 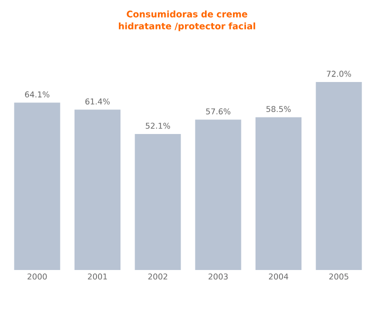 What do you see at coordinates (187, 21) in the screenshot?
I see `chart-title: Consumidoras de creme hidratante /protector facial` at bounding box center [187, 21].